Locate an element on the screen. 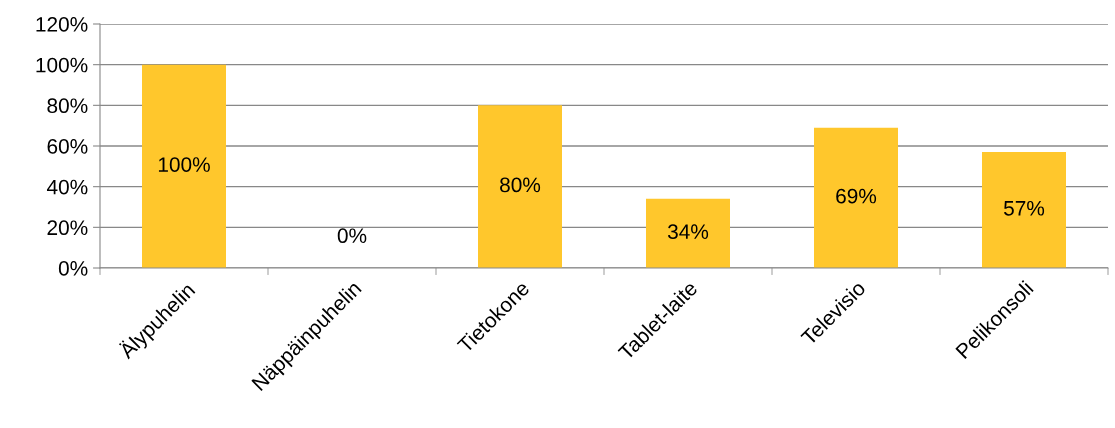  data-label: 69% is located at coordinates (856, 196).